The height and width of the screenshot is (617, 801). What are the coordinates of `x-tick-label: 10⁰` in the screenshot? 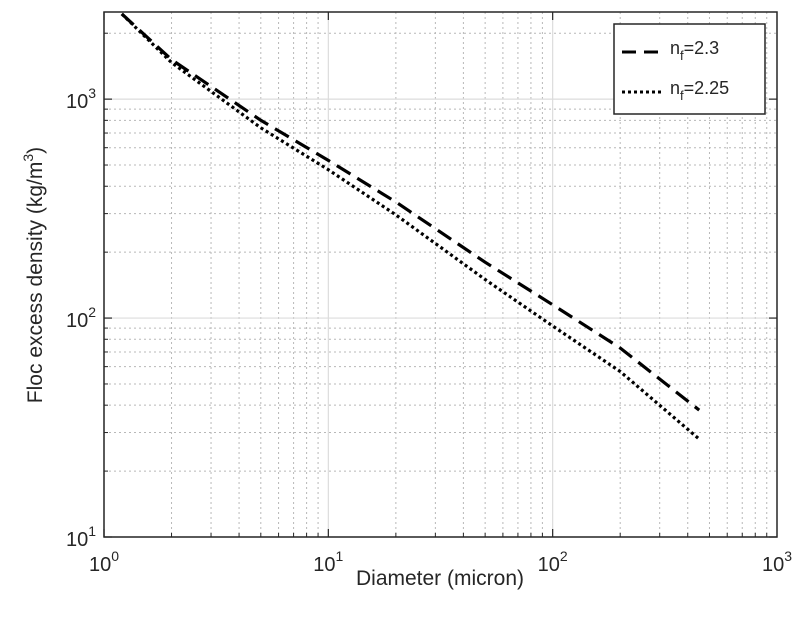 It's located at (104, 562).